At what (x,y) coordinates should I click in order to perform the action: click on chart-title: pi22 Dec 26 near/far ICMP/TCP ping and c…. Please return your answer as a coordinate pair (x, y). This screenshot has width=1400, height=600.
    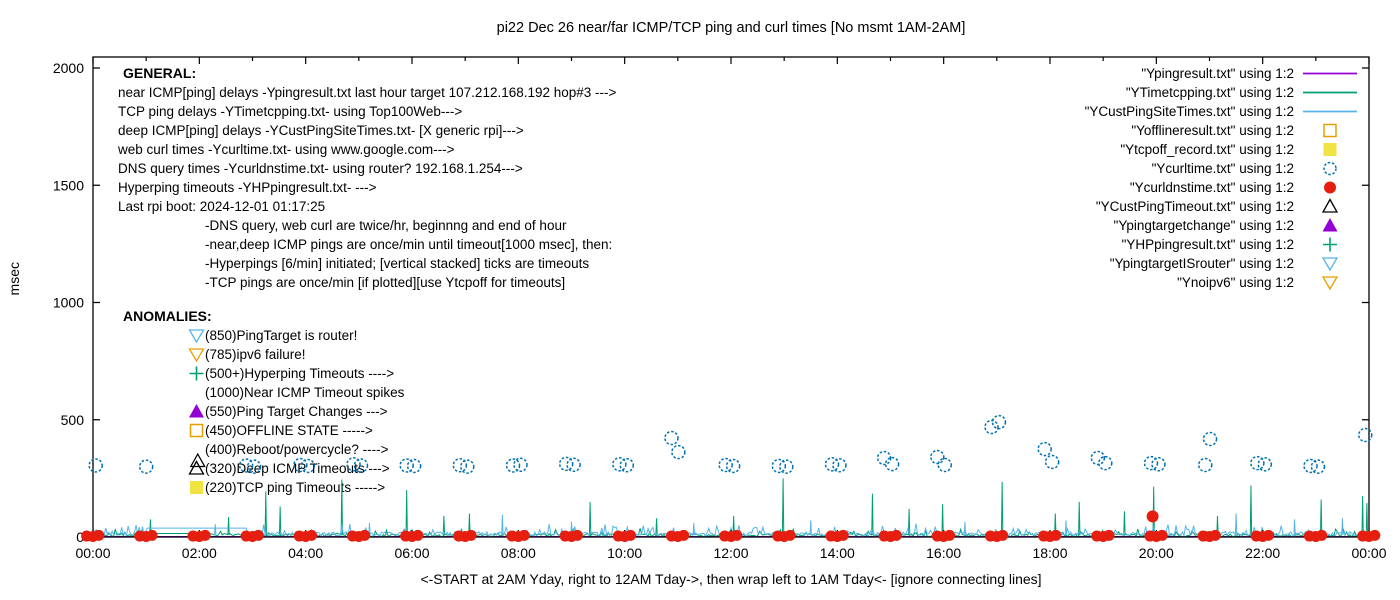
    Looking at the image, I should click on (731, 28).